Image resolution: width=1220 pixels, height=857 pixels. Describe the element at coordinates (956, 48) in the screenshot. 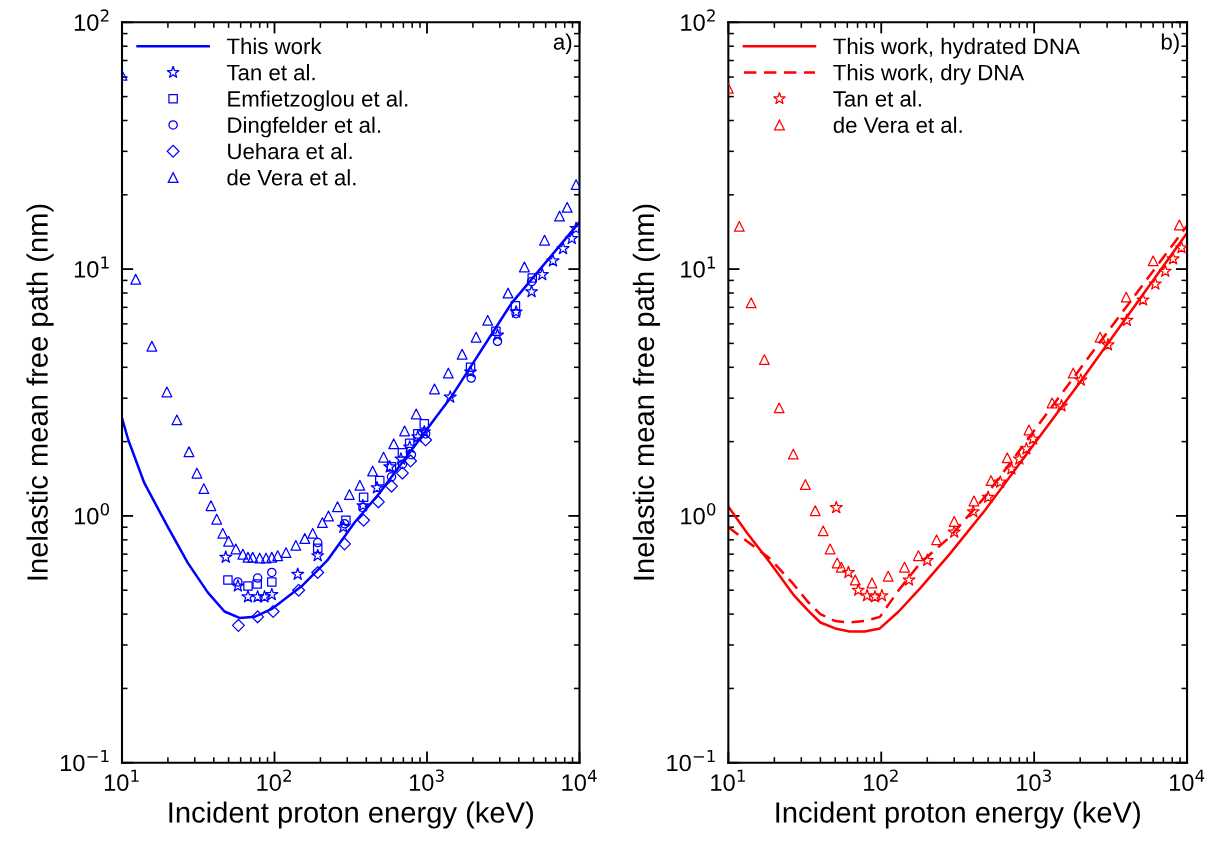

I see `legend-label: This work, hydrated DNA` at that location.